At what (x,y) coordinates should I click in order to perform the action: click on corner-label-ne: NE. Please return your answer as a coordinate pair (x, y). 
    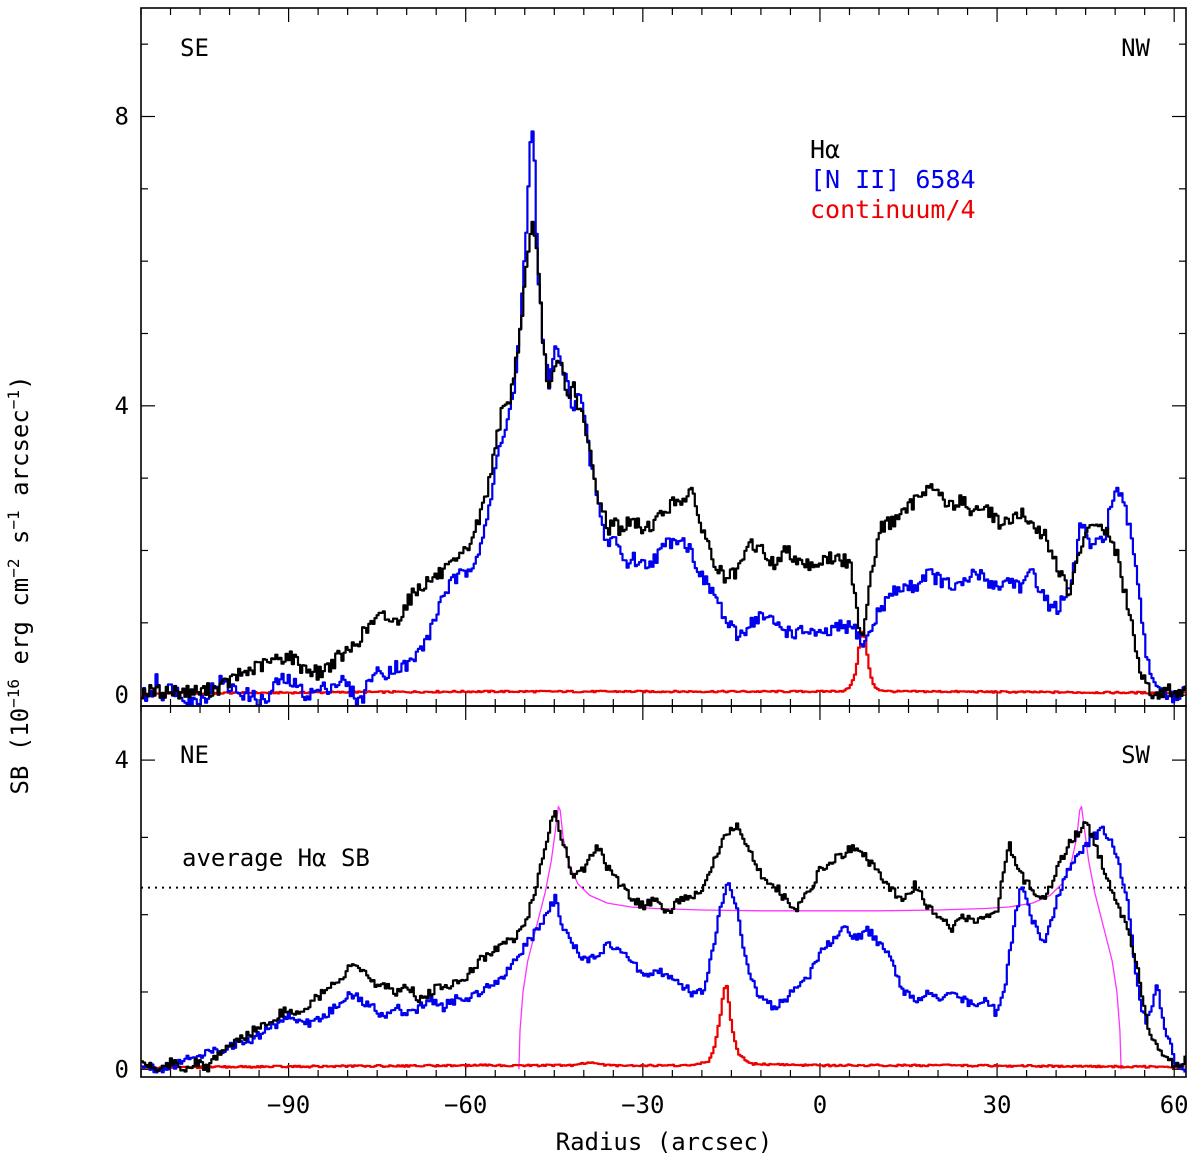
    Looking at the image, I should click on (194, 755).